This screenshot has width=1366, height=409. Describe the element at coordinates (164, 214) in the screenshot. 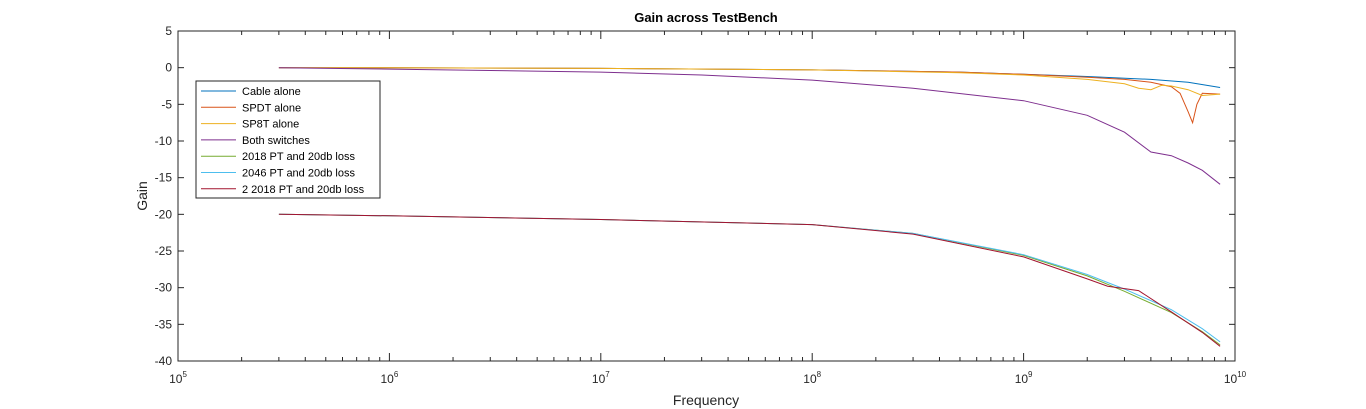

I see `y-tick-label: -20` at that location.